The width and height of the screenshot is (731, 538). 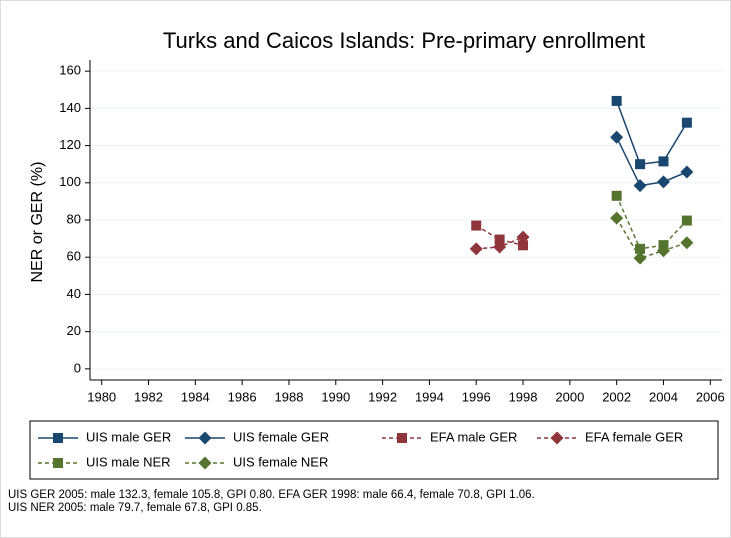 I want to click on legend-label: UIS male GER, so click(x=128, y=436).